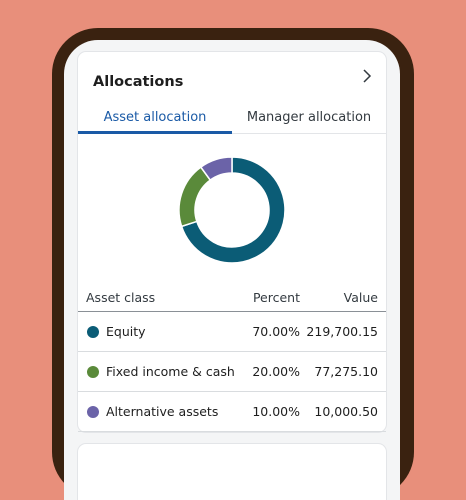 The width and height of the screenshot is (466, 500). Describe the element at coordinates (276, 331) in the screenshot. I see `row-percent: 70.00%` at that location.